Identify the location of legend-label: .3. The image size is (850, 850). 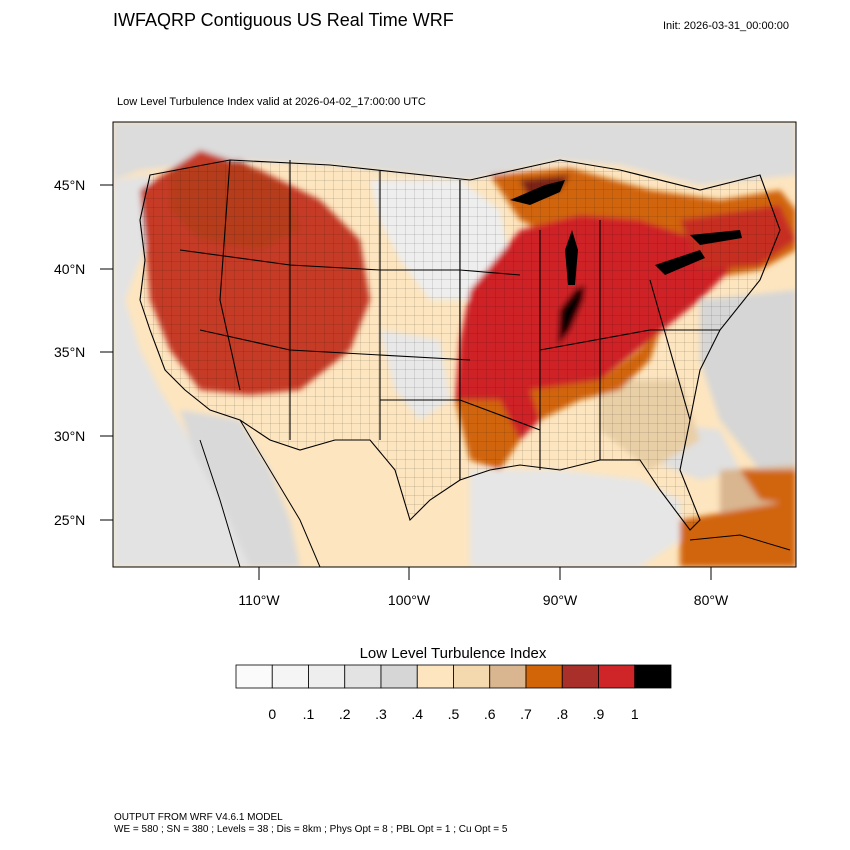
(381, 714).